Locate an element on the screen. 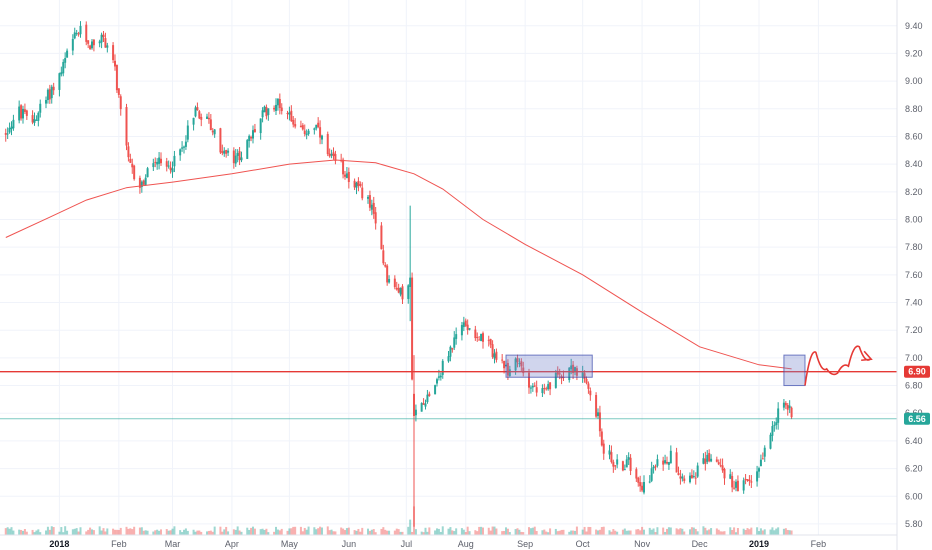 This screenshot has width=932, height=550. x-tick-label: Jul is located at coordinates (407, 544).